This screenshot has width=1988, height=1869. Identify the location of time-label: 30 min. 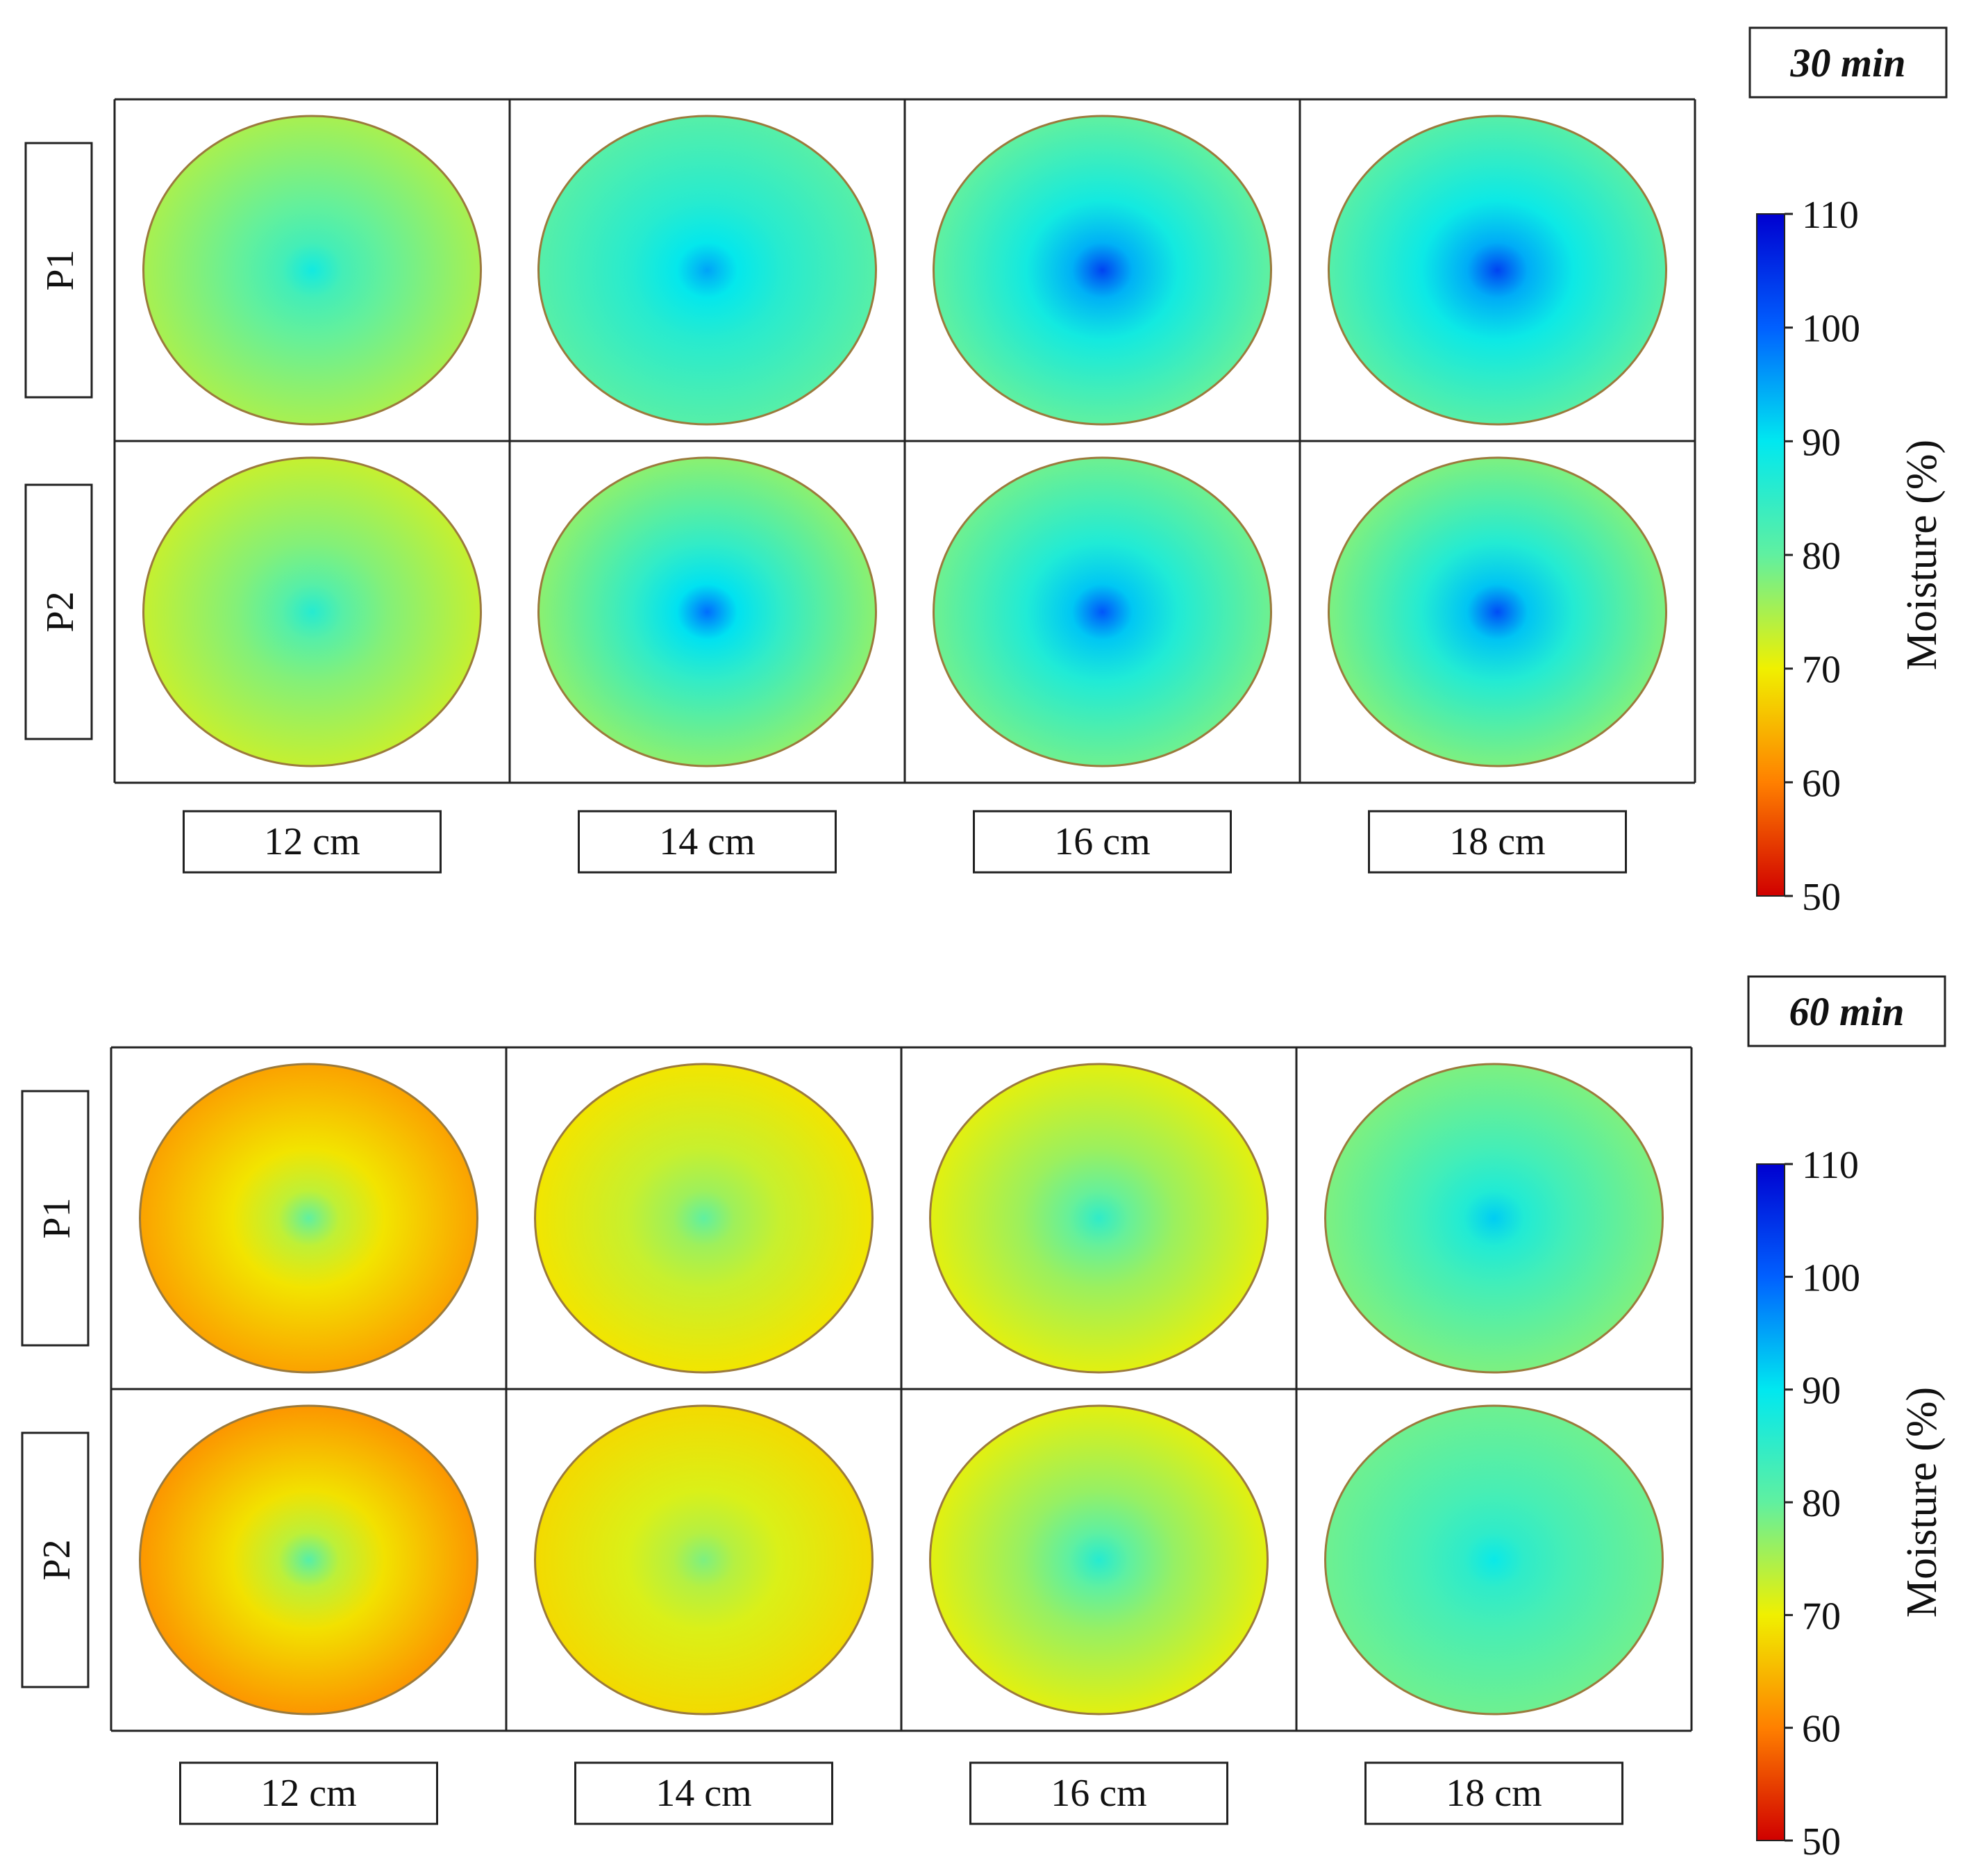
(1848, 63).